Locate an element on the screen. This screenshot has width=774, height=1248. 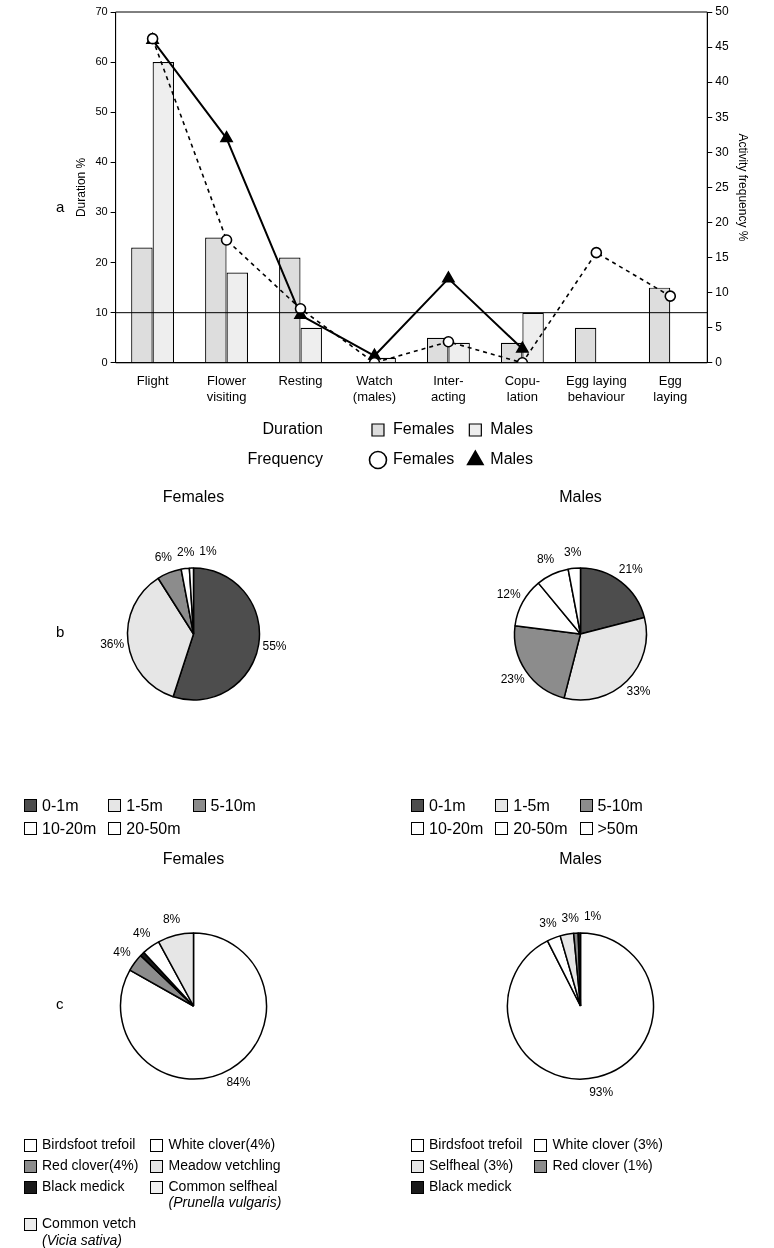
legend-label: Common selfheal (Prunella vulgaris) is located at coordinates (225, 1194).